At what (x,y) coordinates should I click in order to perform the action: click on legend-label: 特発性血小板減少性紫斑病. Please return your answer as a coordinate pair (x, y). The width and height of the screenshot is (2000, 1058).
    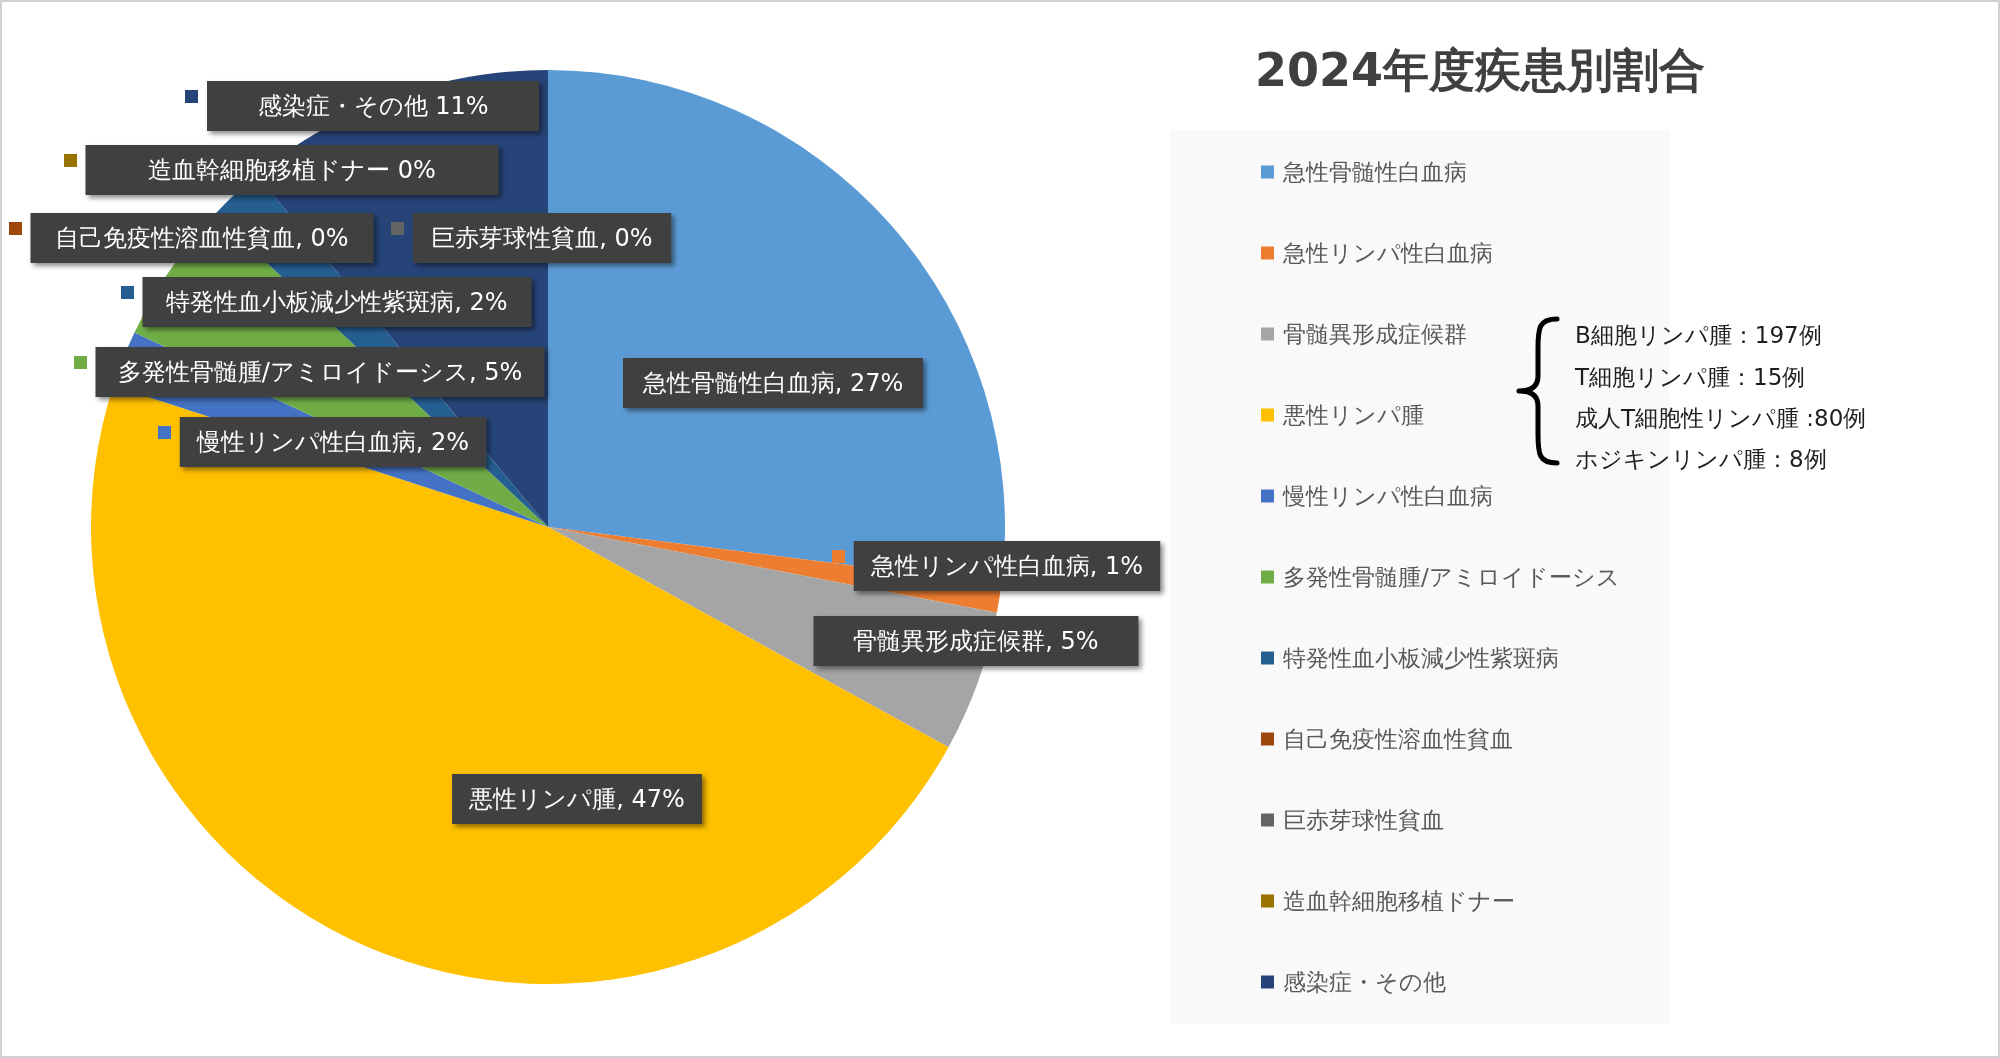
    Looking at the image, I should click on (1421, 658).